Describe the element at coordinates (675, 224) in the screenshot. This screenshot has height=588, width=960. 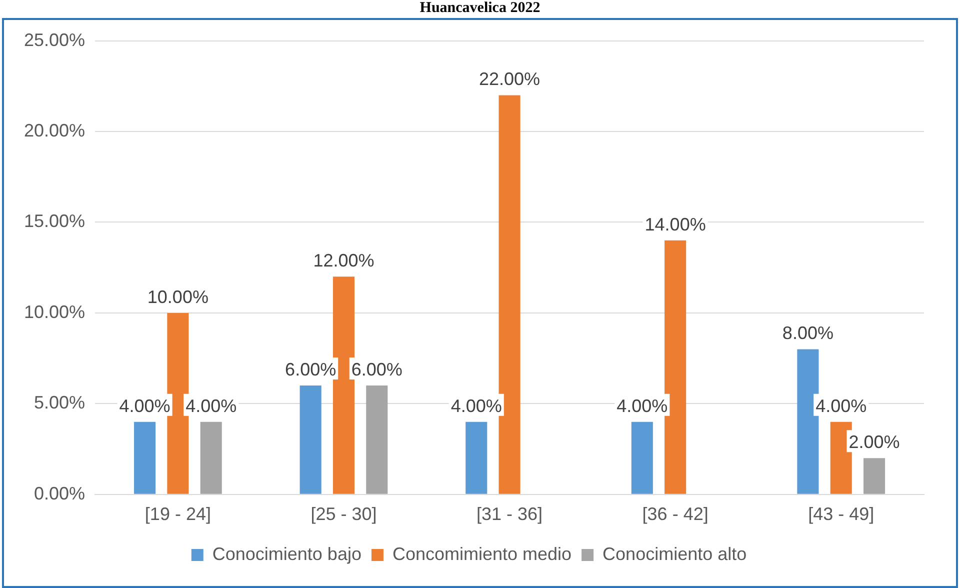
I see `data-label: 14.00%` at that location.